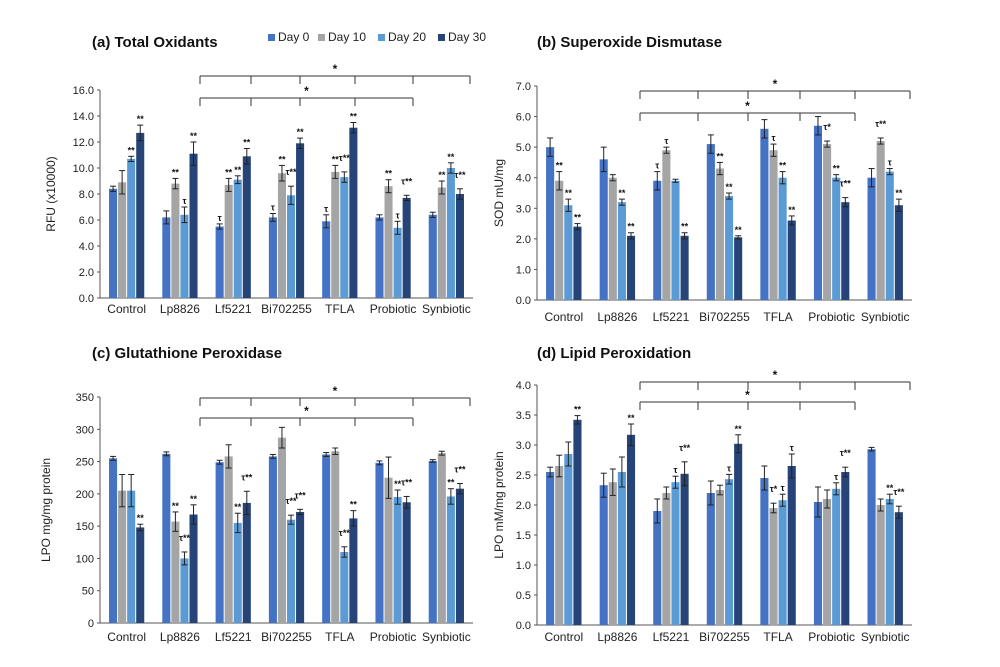 The height and width of the screenshot is (667, 1000). I want to click on y-tick-label: 0.0, so click(523, 626).